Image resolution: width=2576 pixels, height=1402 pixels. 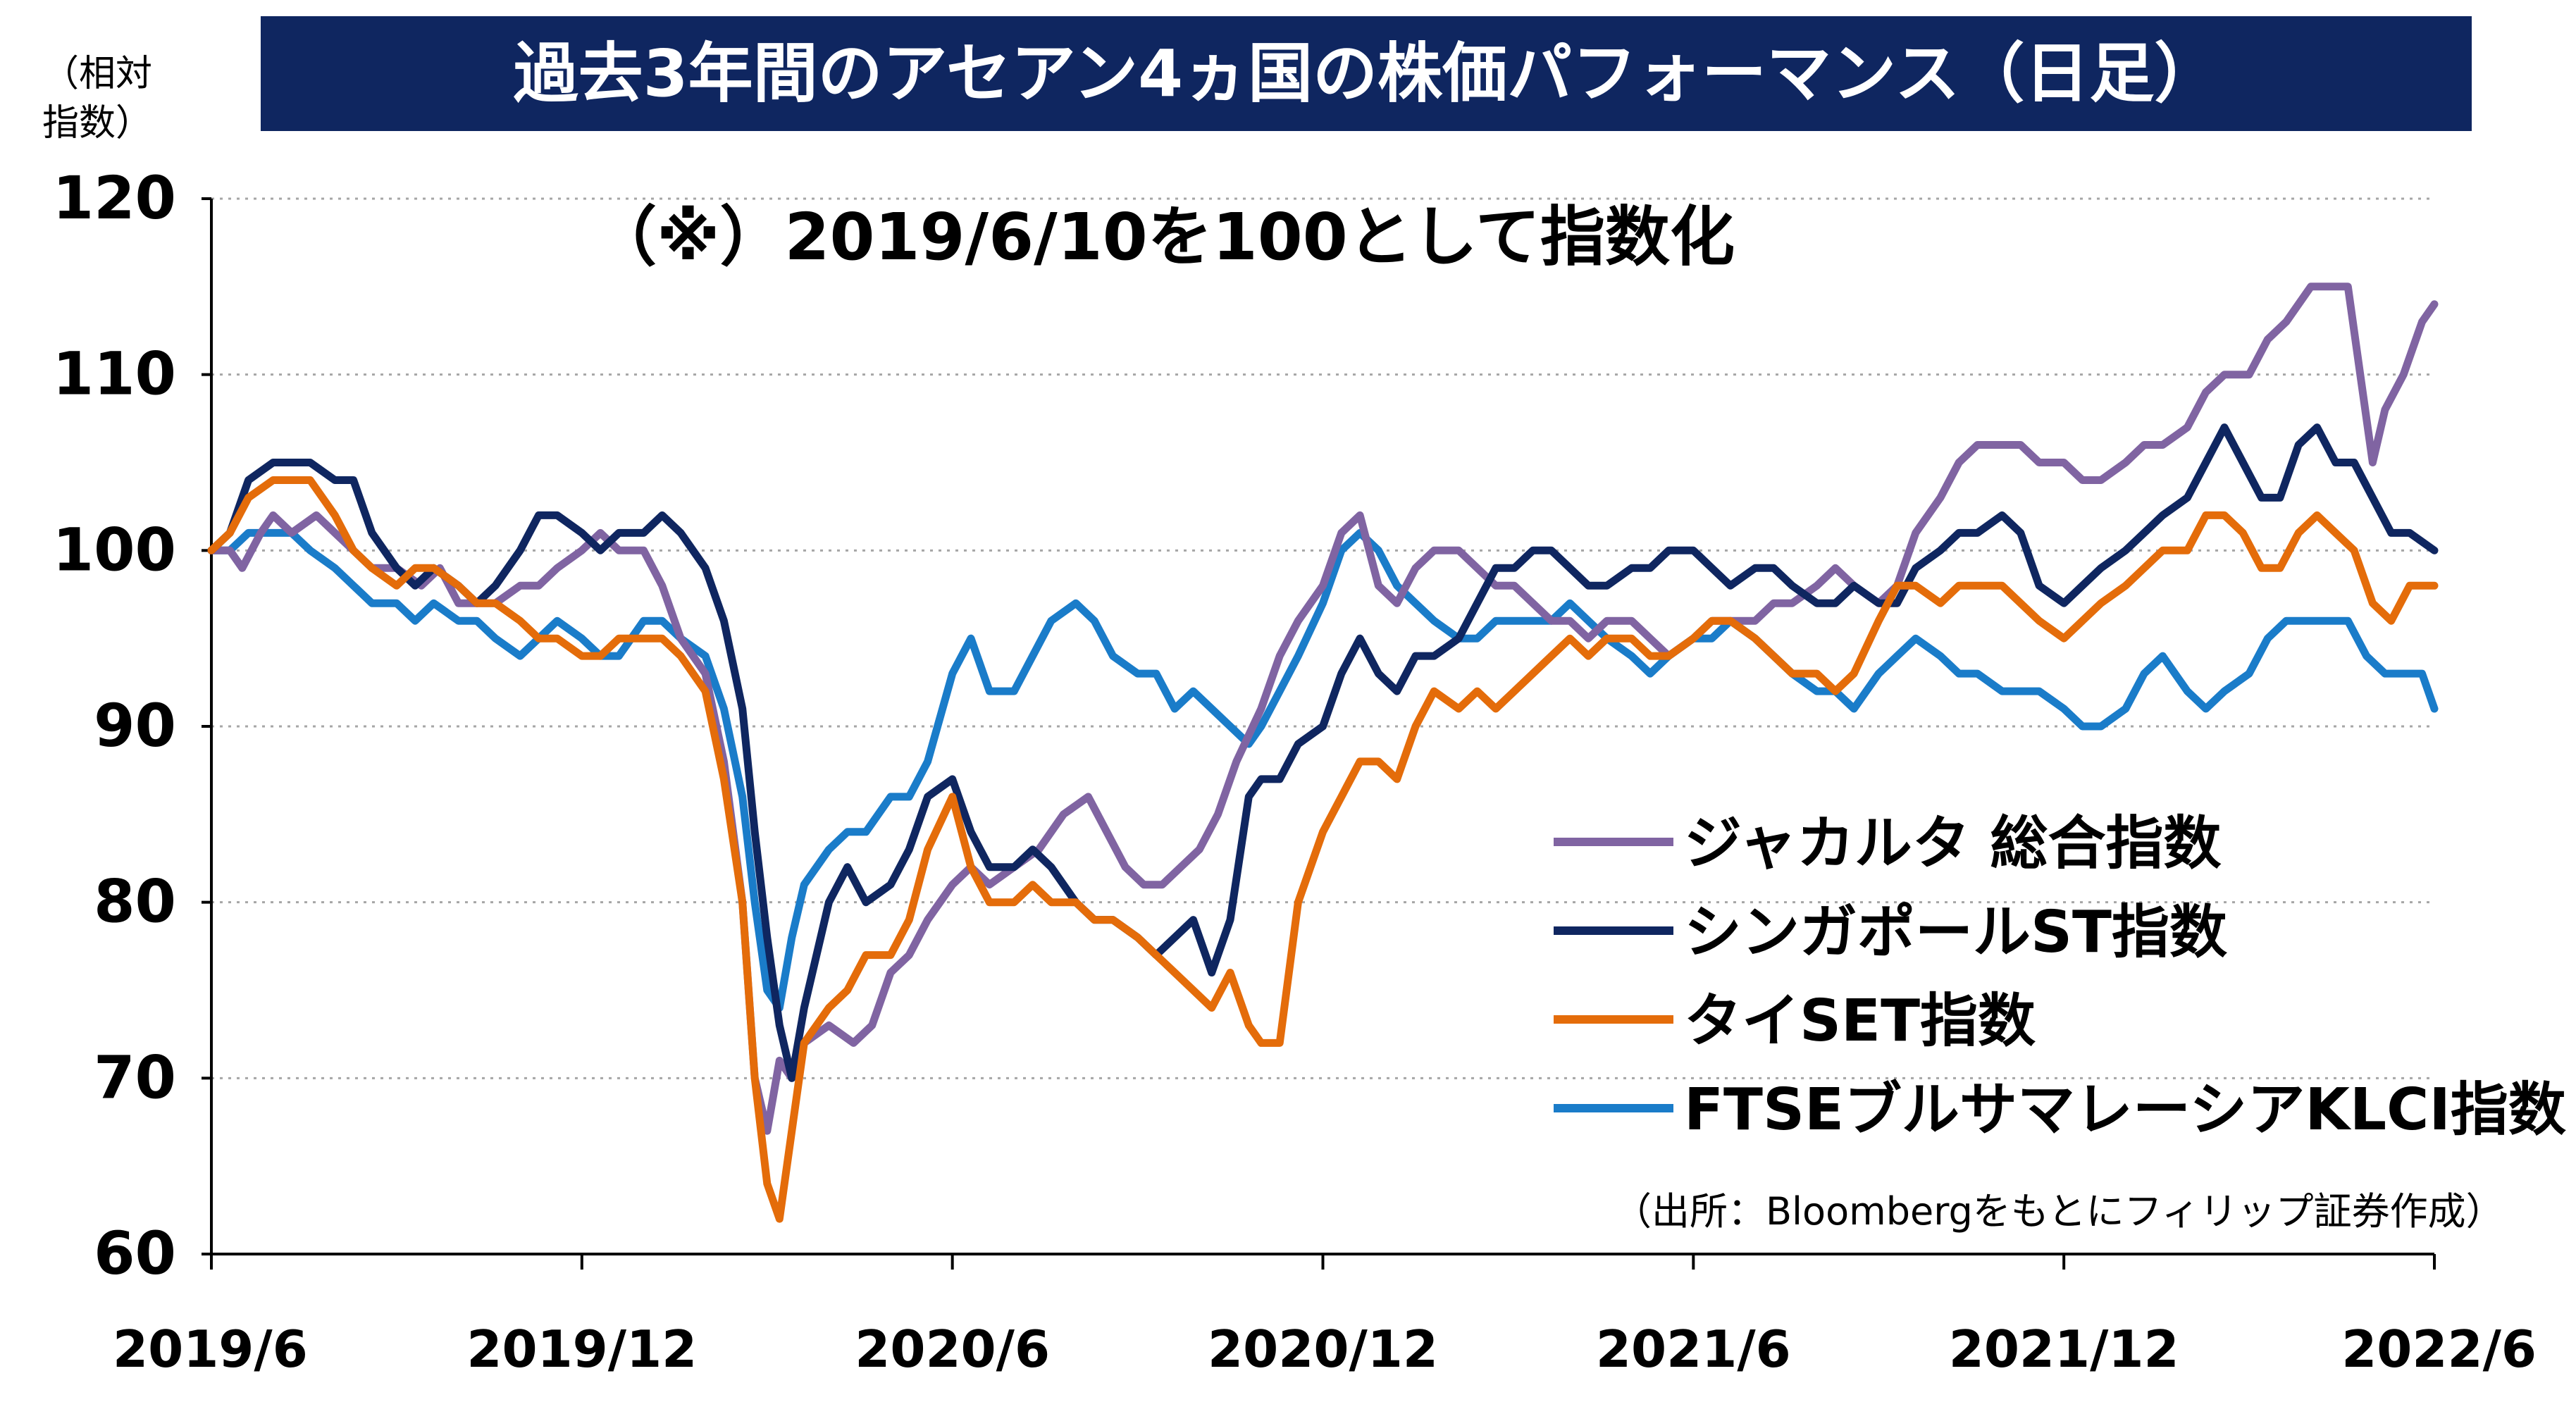 I want to click on y-tick-label: 70, so click(x=135, y=1077).